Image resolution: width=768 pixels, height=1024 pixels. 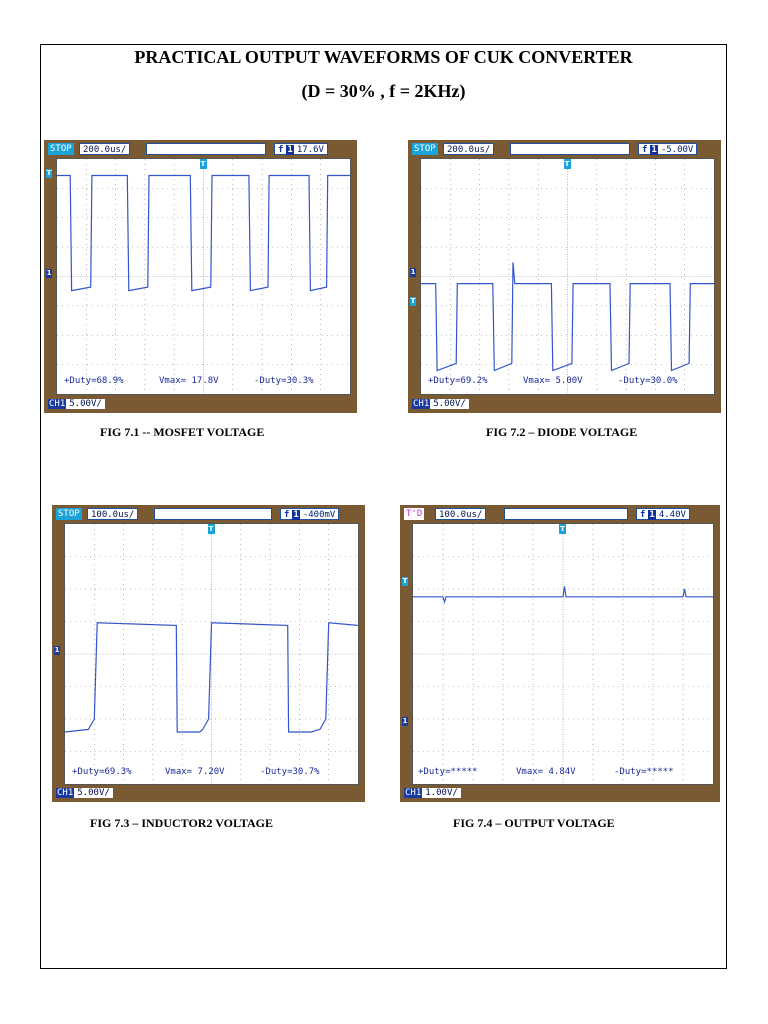 I want to click on figure-caption: FIG 7.2 – DIODE VOLTAGE, so click(x=562, y=432).